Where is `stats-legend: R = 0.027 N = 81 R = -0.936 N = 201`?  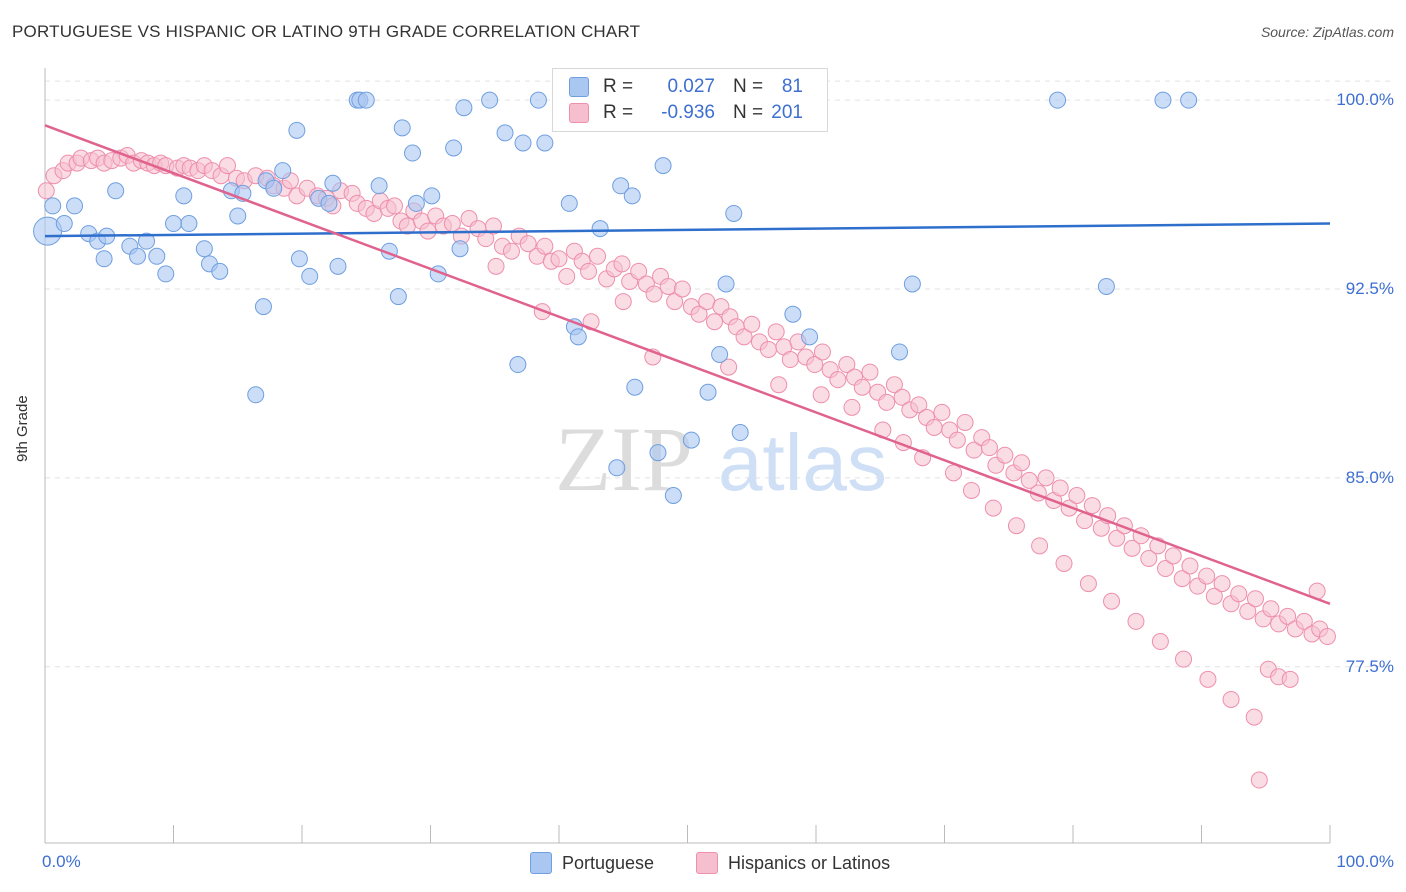
stats-legend: R = 0.027 N = 81 R = -0.936 N = 201 is located at coordinates (690, 100).